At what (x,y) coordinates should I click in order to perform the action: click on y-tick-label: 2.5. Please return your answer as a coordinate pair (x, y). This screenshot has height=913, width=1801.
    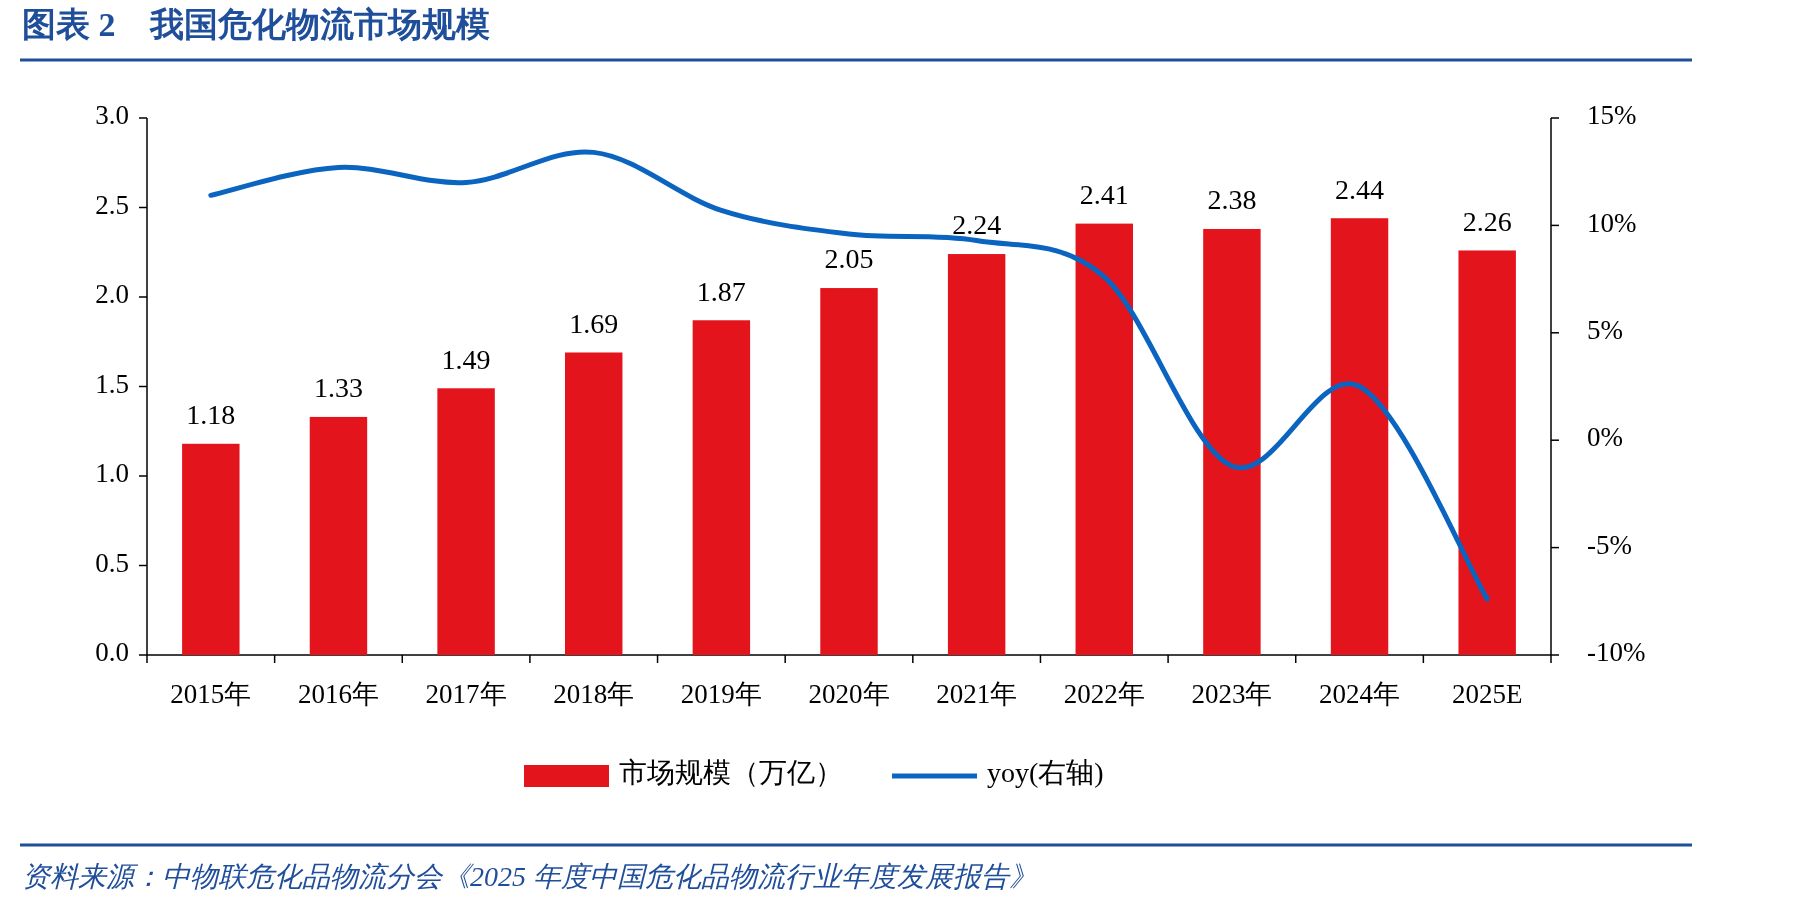
    Looking at the image, I should click on (112, 204).